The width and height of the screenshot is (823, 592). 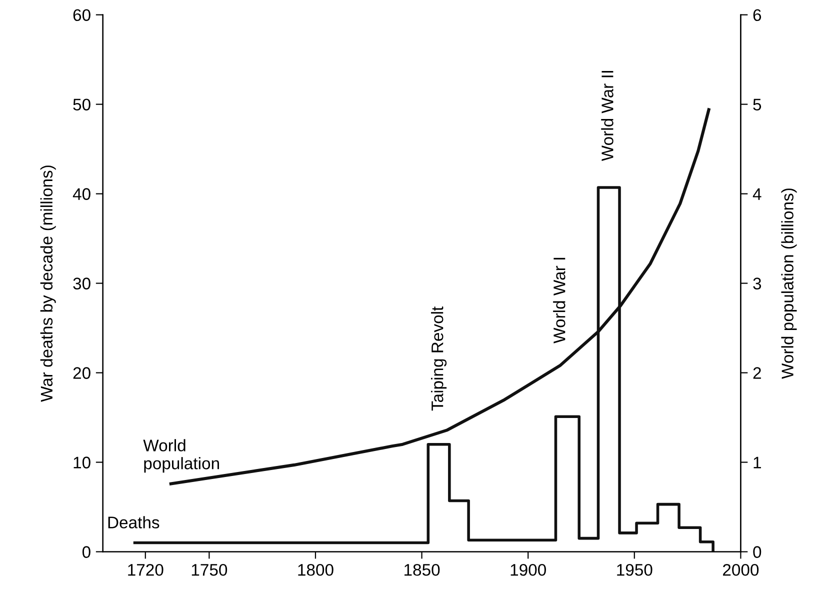 I want to click on y-tick-label: 40, so click(x=81, y=194).